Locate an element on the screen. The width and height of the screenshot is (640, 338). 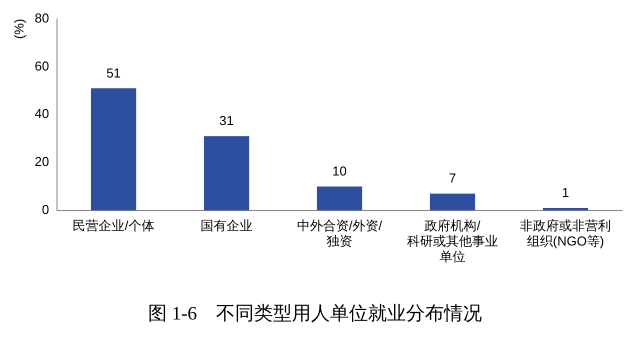
x-tick-label: 政府机构/科研或其他事业单位 is located at coordinates (452, 241).